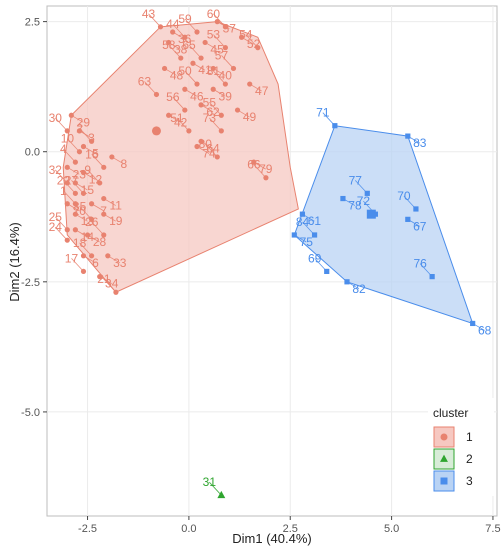 Image resolution: width=504 pixels, height=550 pixels. What do you see at coordinates (185, 19) in the screenshot?
I see `point-label-59: 59` at bounding box center [185, 19].